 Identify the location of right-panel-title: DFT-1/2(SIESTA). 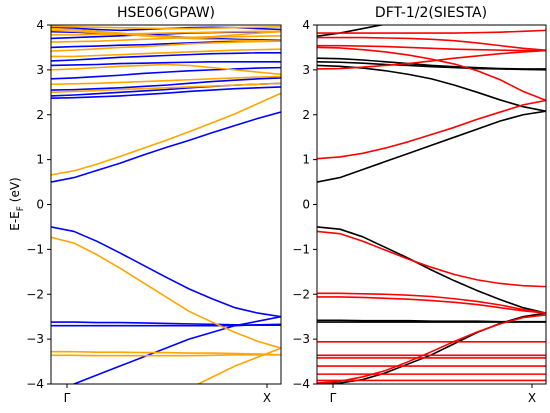
(431, 13).